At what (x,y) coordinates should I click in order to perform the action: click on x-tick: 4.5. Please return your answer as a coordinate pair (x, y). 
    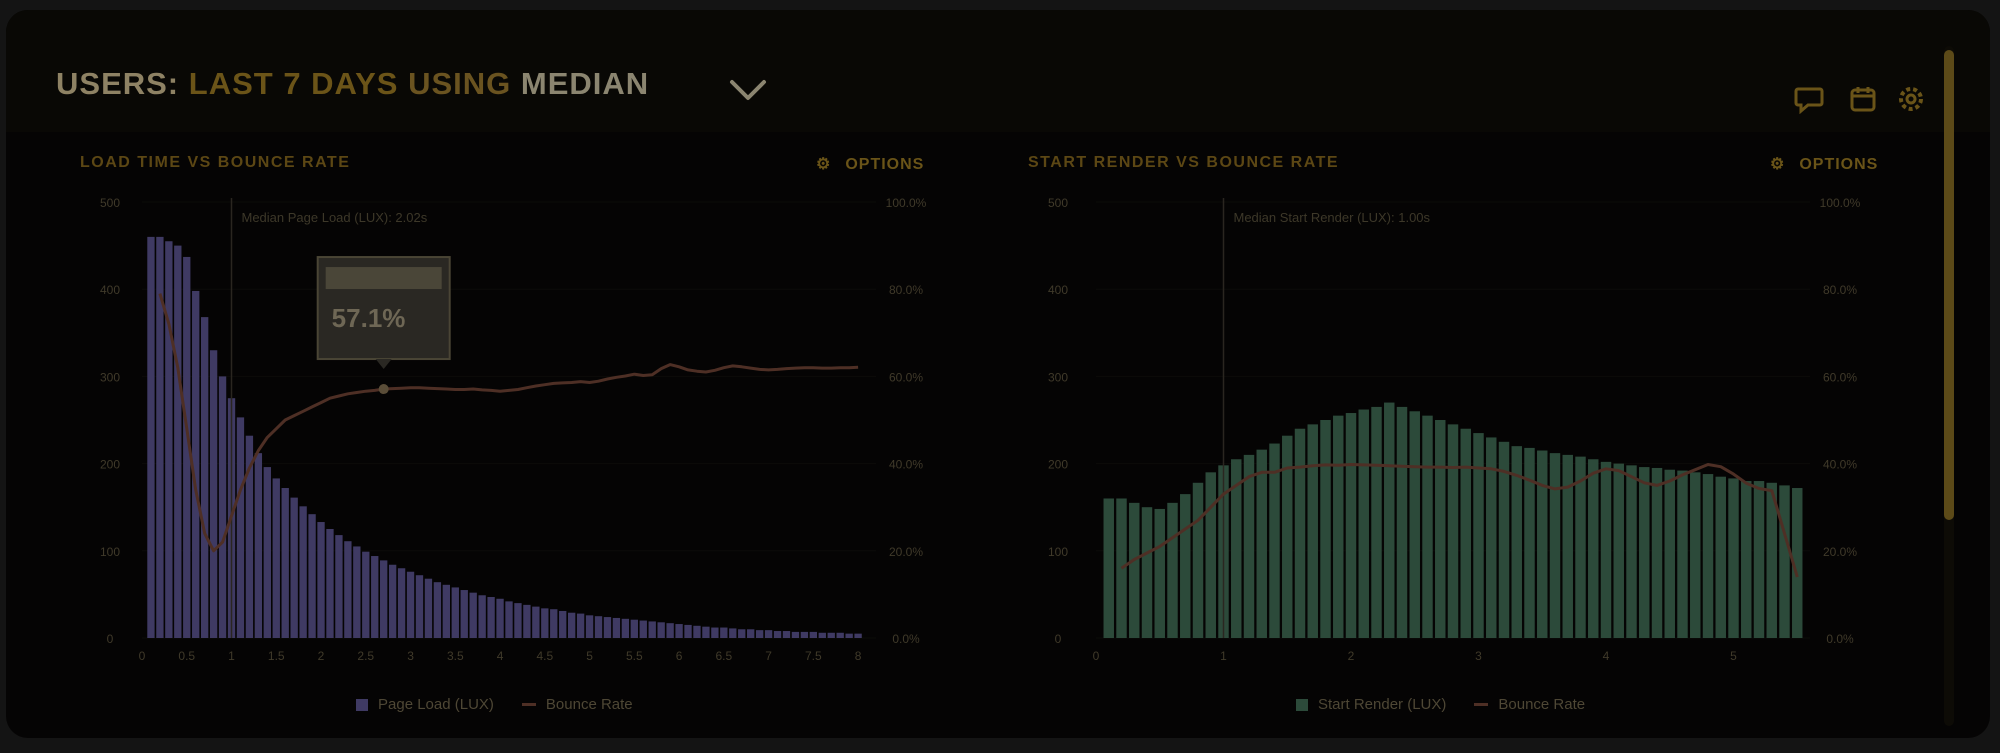
    Looking at the image, I should click on (544, 656).